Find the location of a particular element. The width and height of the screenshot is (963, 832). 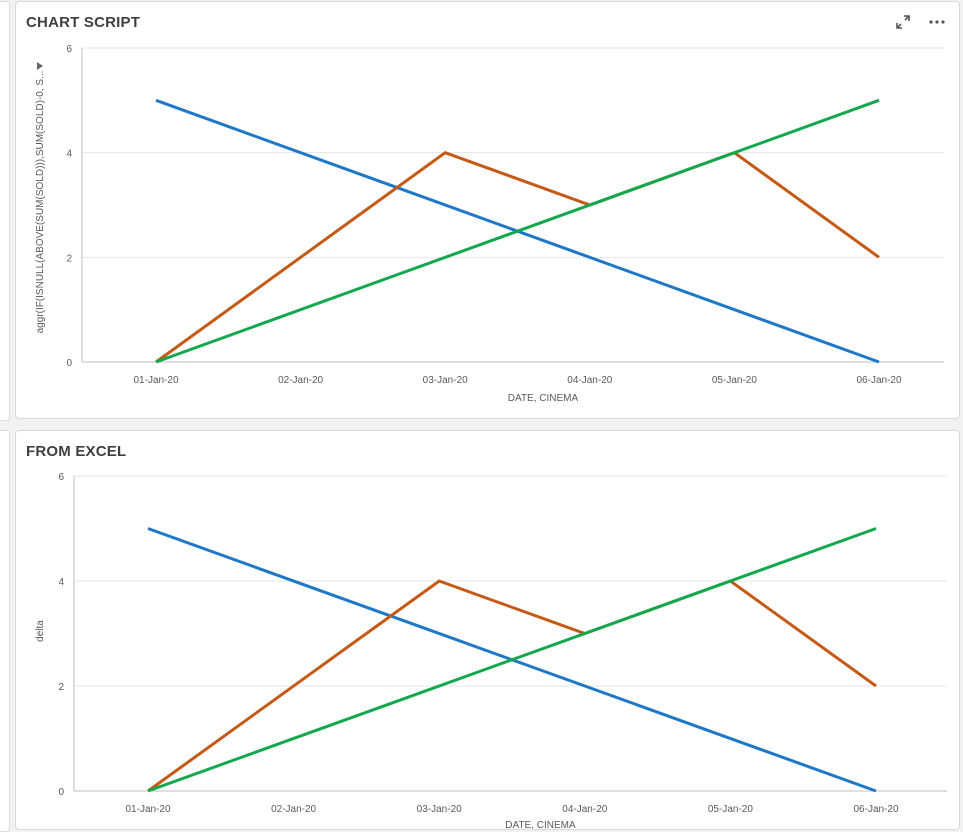

more-options-icon is located at coordinates (937, 22).